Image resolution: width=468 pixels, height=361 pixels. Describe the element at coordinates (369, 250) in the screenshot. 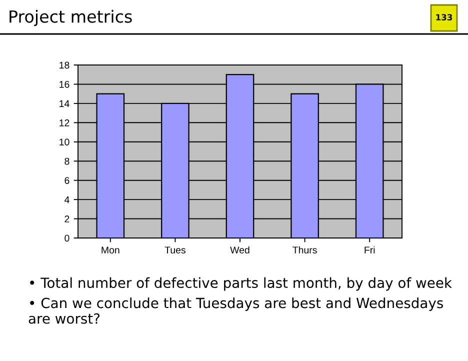

I see `x-tick-label: Fri` at that location.